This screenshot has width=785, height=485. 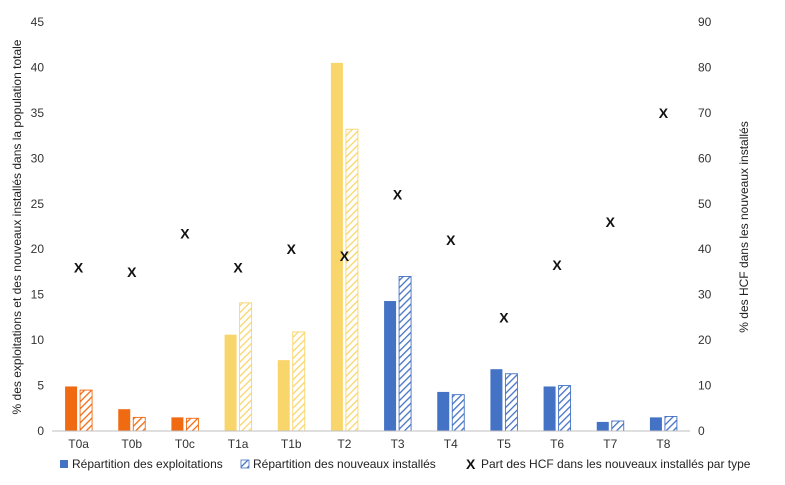 I want to click on hcf-marker-T7: X, so click(x=611, y=222).